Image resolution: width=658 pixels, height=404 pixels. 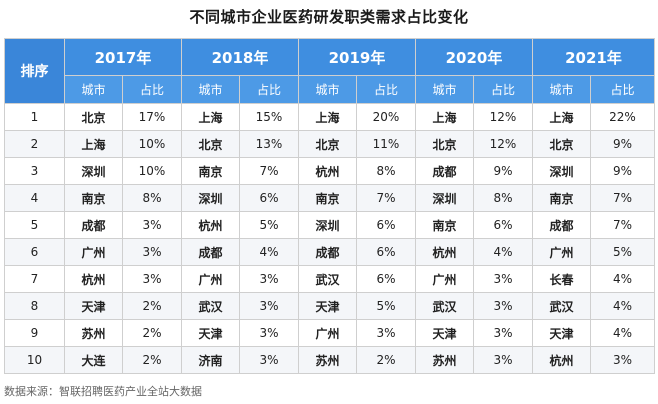 What do you see at coordinates (34, 171) in the screenshot?
I see `rank-cell: 3` at bounding box center [34, 171].